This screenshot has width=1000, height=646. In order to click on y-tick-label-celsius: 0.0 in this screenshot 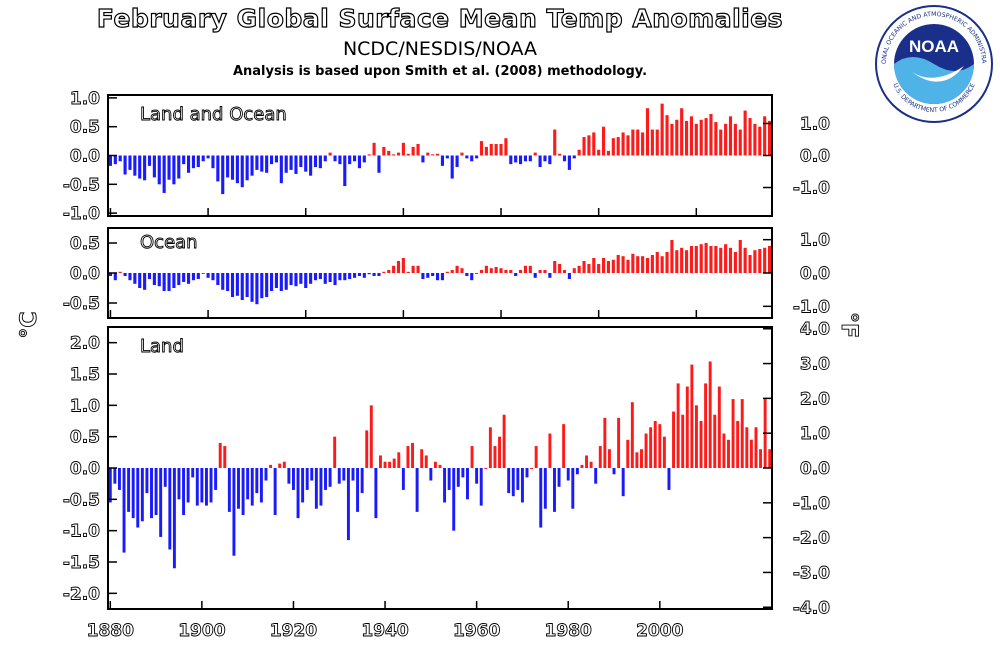, I will do `click(85, 157)`.